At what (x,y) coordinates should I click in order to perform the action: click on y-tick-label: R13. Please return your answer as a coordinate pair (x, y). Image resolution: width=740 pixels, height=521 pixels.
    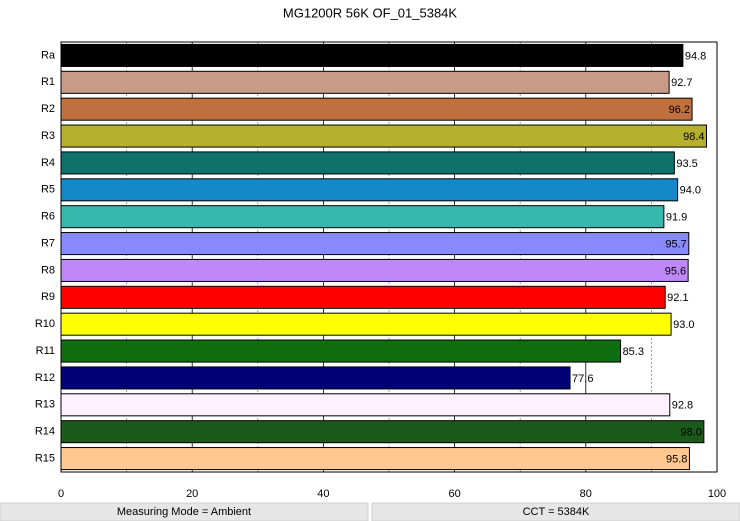
    Looking at the image, I should click on (45, 405).